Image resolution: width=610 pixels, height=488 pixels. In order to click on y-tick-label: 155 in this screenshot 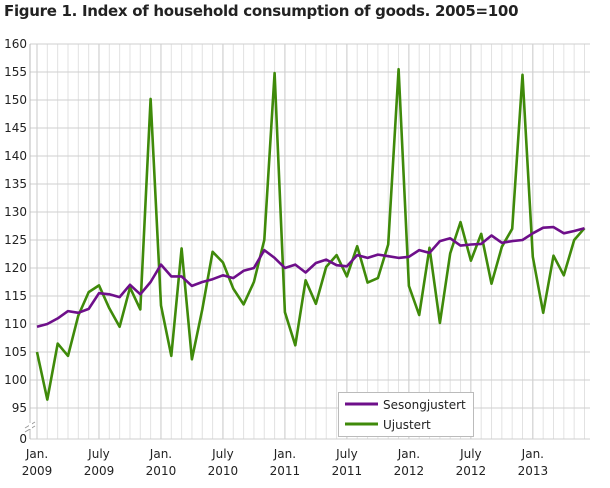, I will do `click(15, 72)`.